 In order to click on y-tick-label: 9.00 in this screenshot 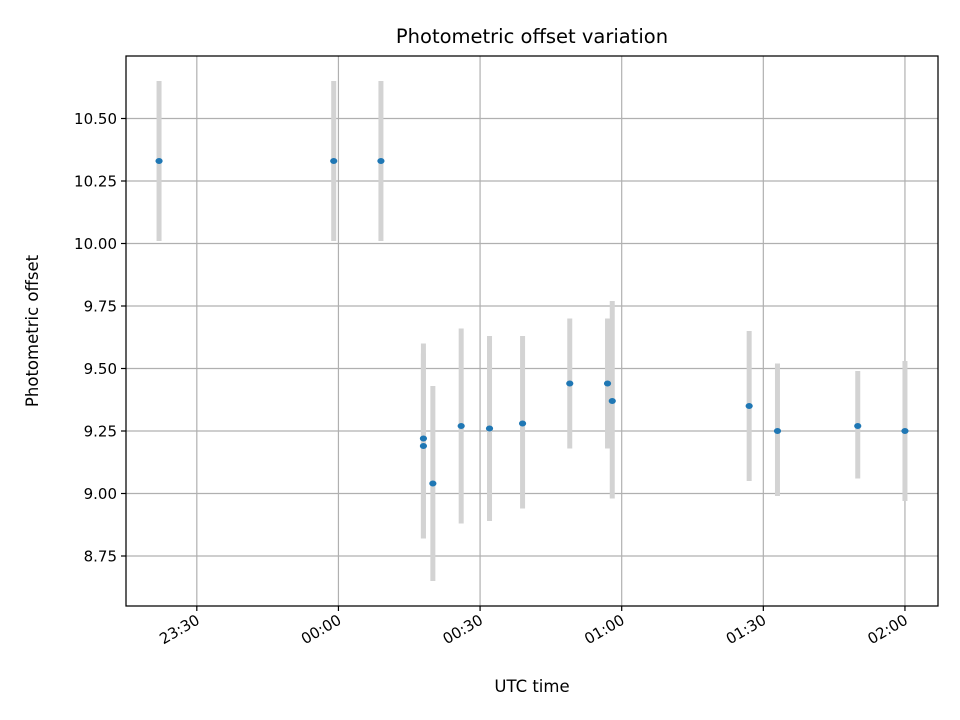, I will do `click(100, 494)`.